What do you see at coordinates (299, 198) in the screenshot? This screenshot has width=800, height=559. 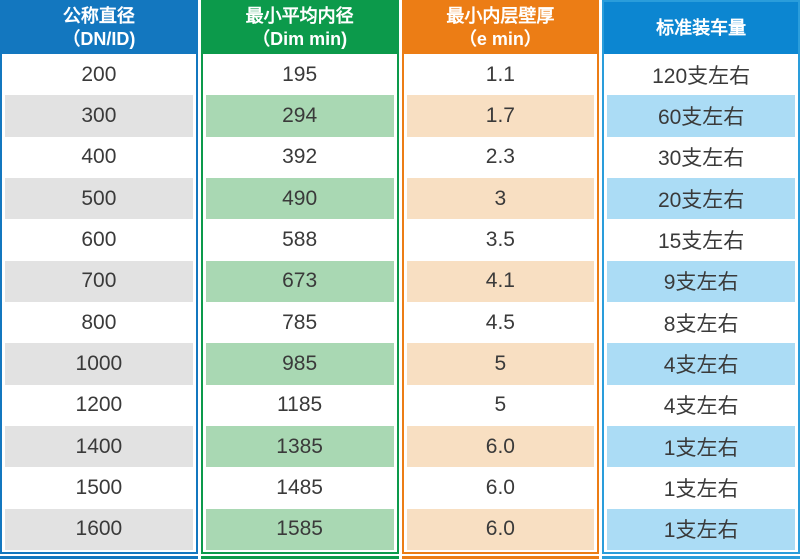 I see `table-cell: 490` at bounding box center [299, 198].